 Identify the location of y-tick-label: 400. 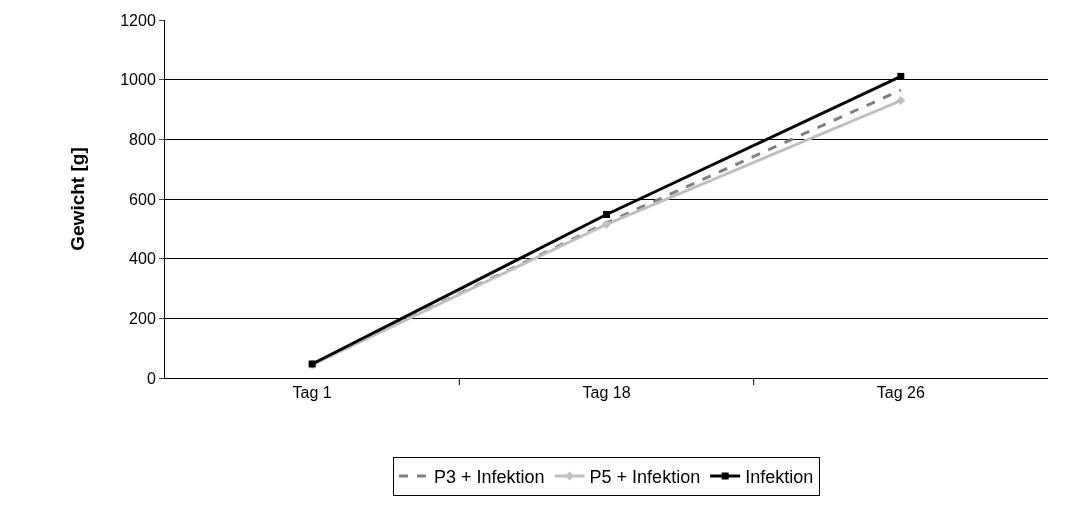
(142, 259).